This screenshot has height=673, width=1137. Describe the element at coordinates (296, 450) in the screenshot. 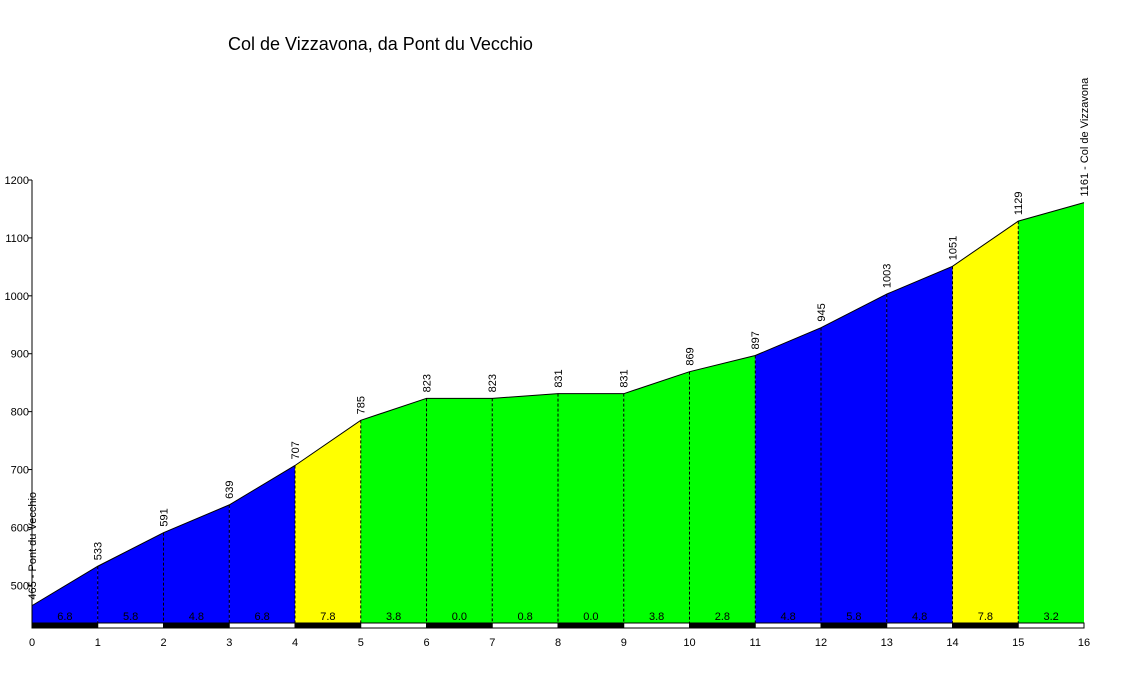

I see `elevation-label: 707` at that location.